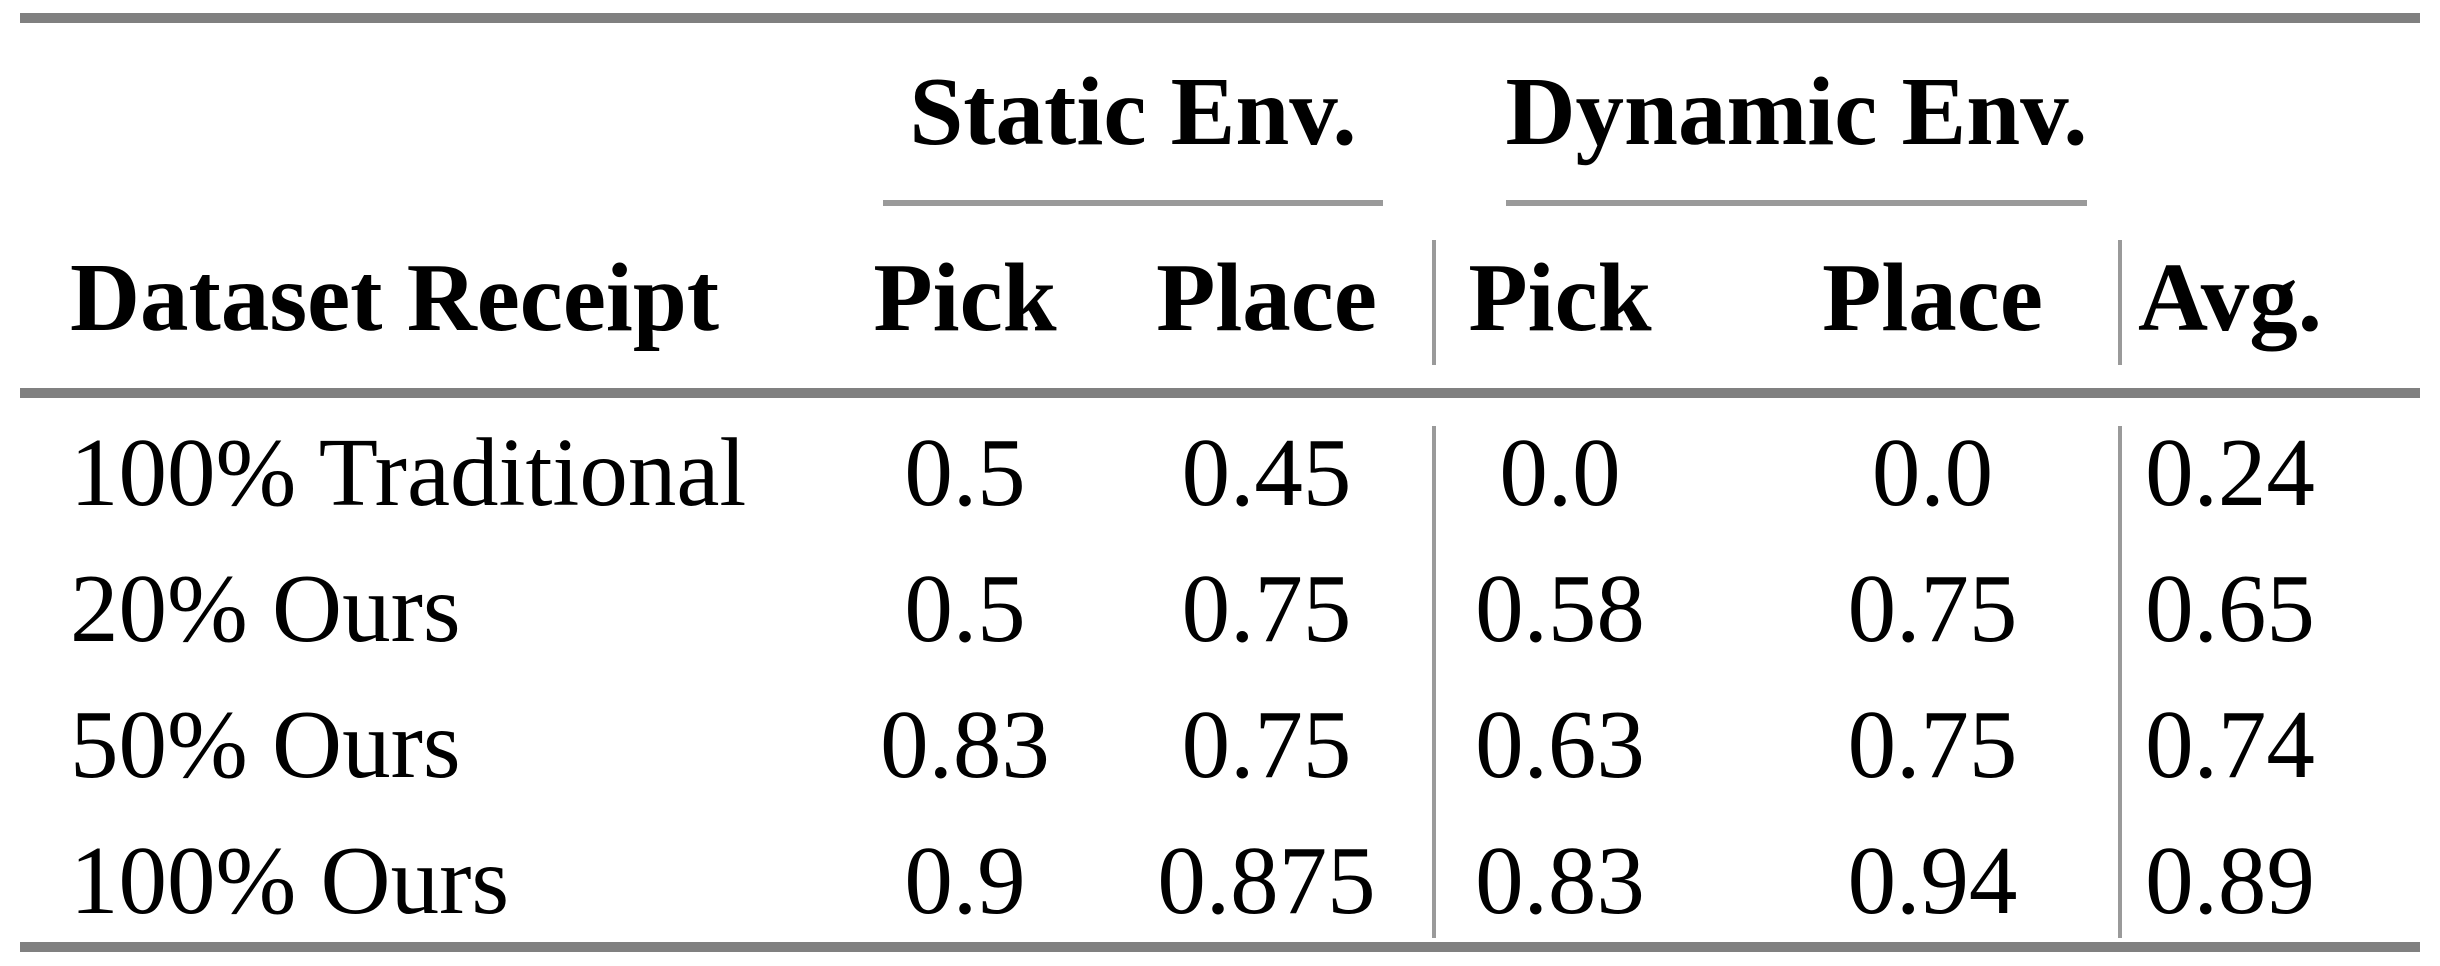 Image resolution: width=2440 pixels, height=966 pixels. What do you see at coordinates (1133, 111) in the screenshot?
I see `column-group-static-env: Static Env.` at bounding box center [1133, 111].